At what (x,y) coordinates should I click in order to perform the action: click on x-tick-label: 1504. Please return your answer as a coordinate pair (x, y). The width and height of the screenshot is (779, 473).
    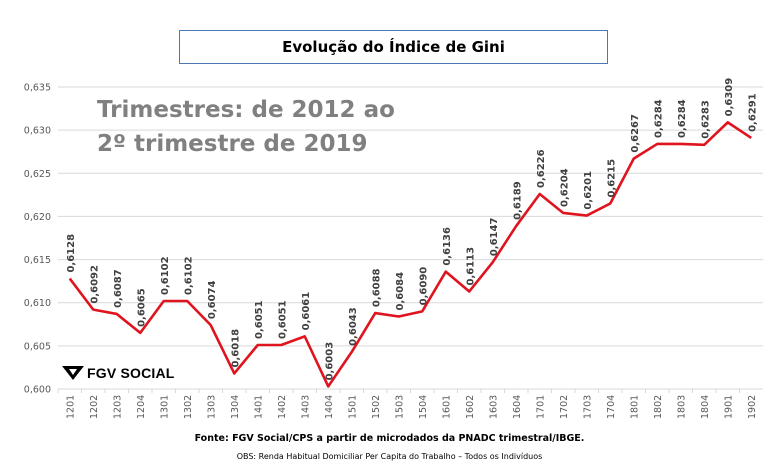
    Looking at the image, I should click on (423, 407).